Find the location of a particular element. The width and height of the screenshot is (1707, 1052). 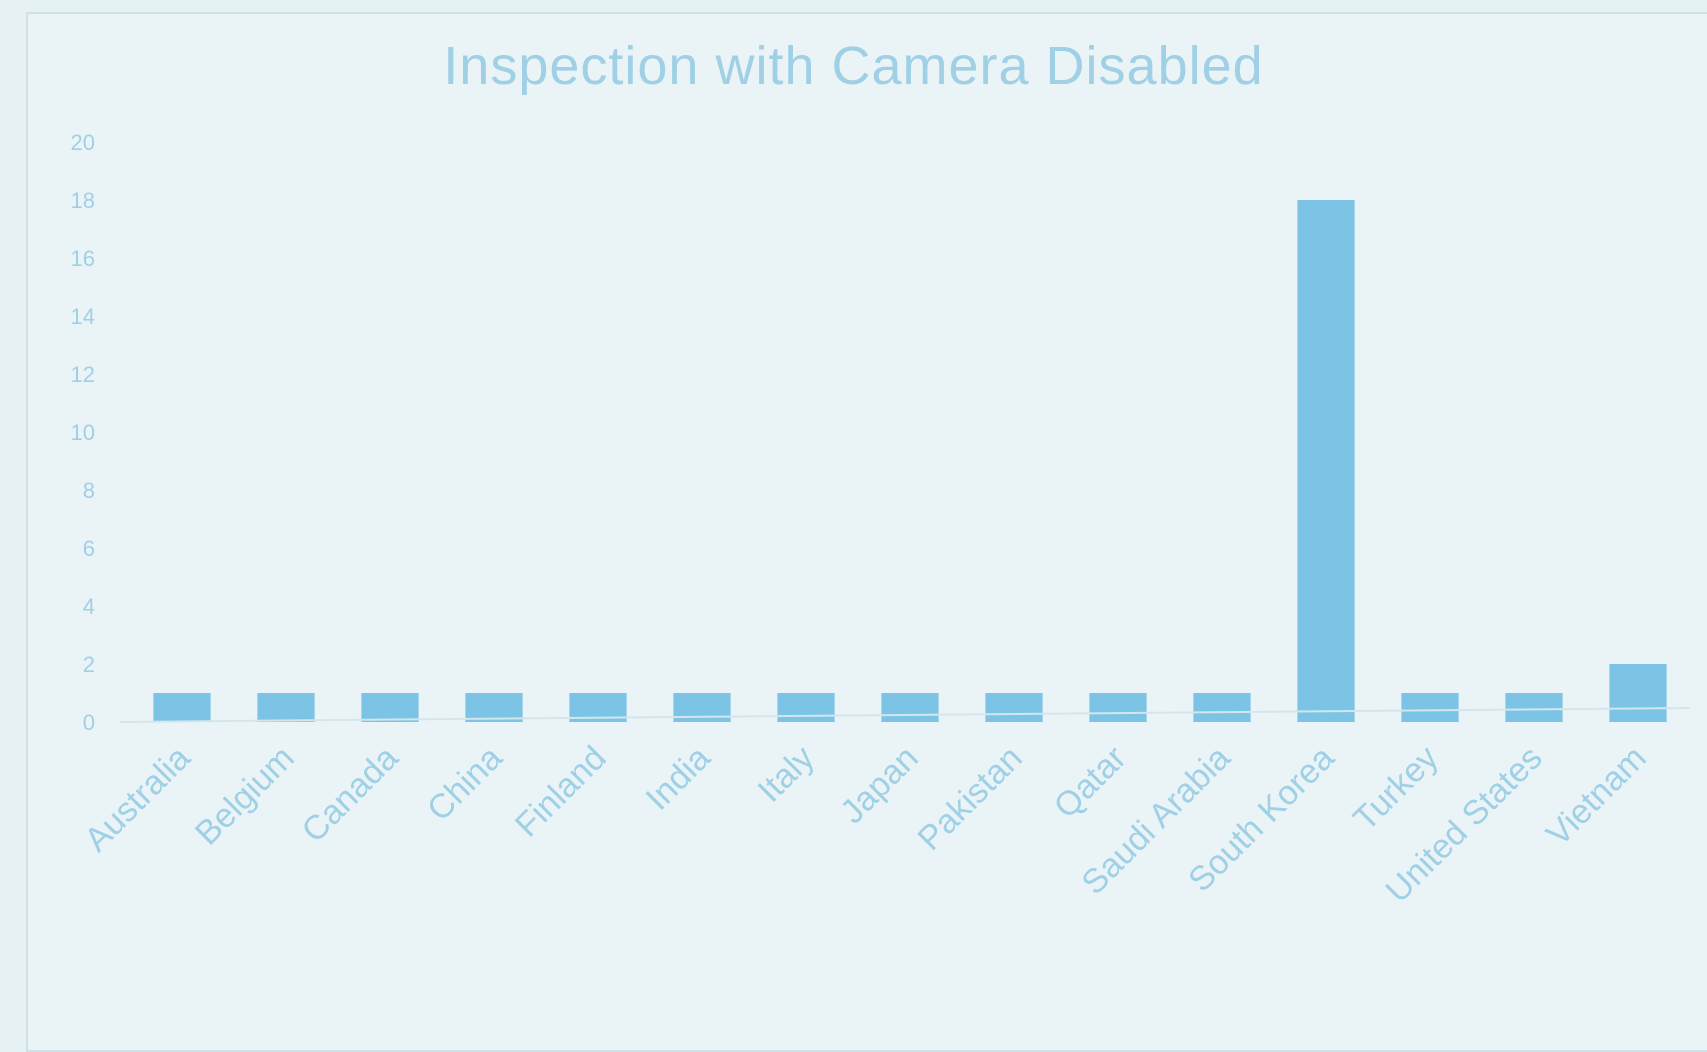

x-tick-label: Vietnam is located at coordinates (1596, 796).